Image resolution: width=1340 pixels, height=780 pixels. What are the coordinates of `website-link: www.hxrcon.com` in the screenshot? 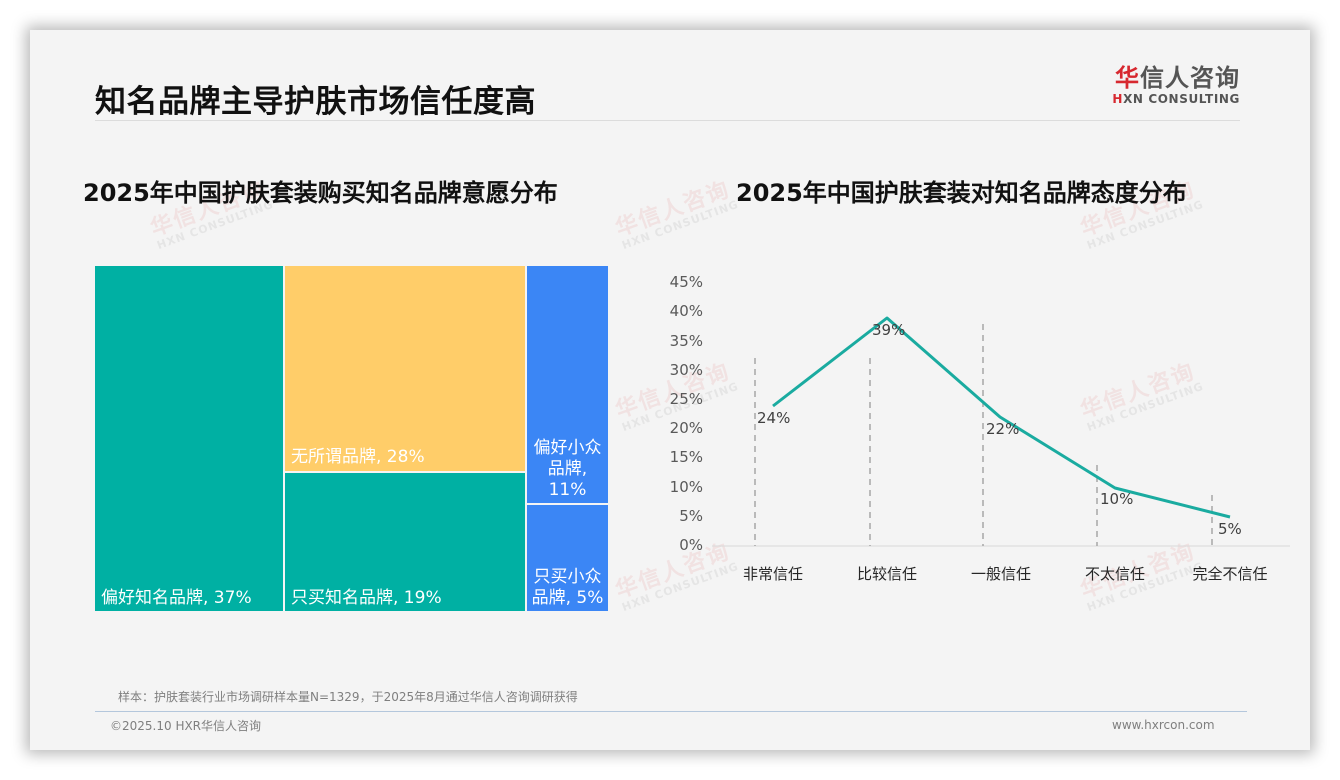 It's located at (1163, 725).